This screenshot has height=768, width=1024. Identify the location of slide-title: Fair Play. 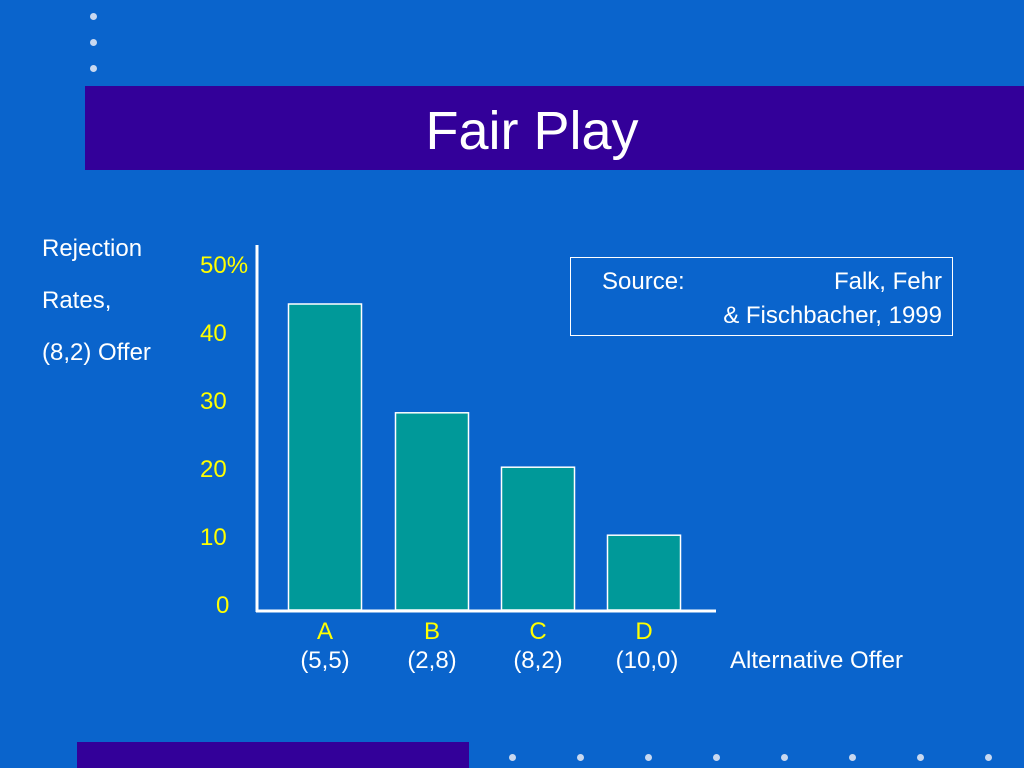
(532, 131).